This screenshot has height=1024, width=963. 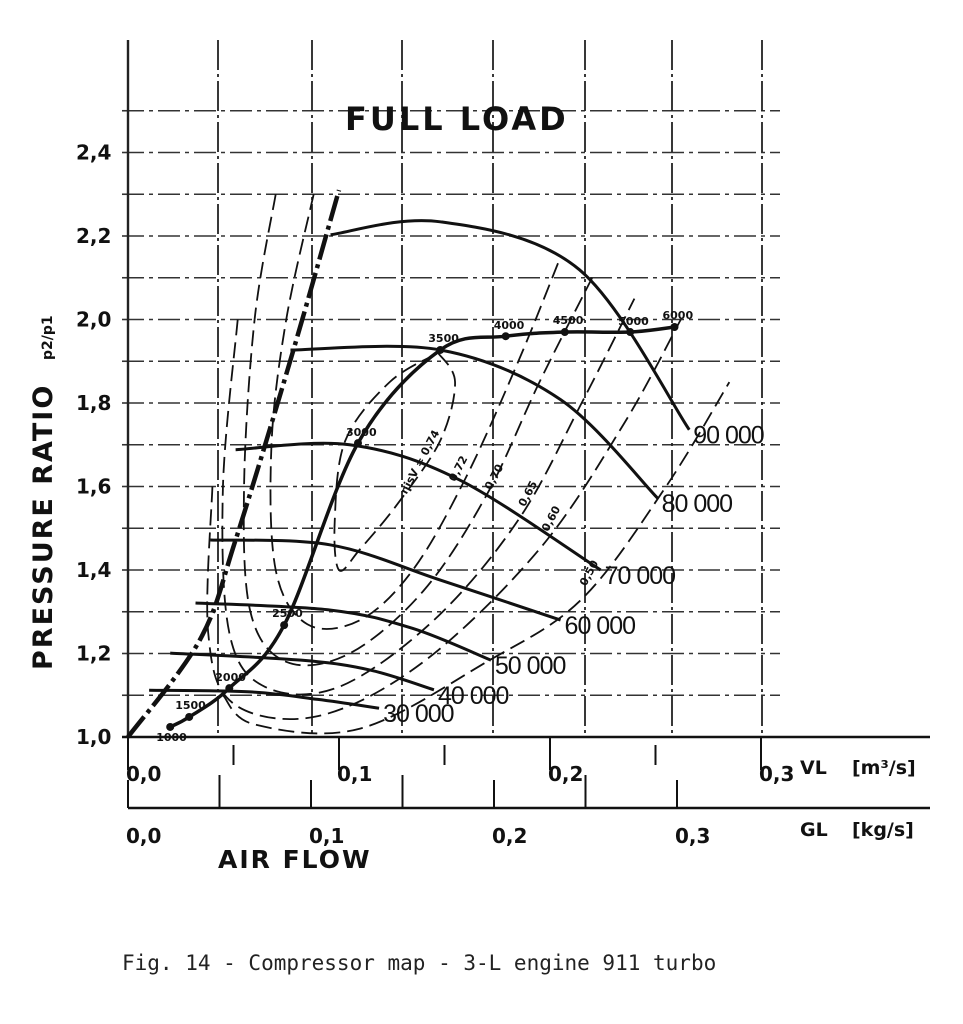 I want to click on v-axis-unit: [m³/s], so click(x=884, y=768).